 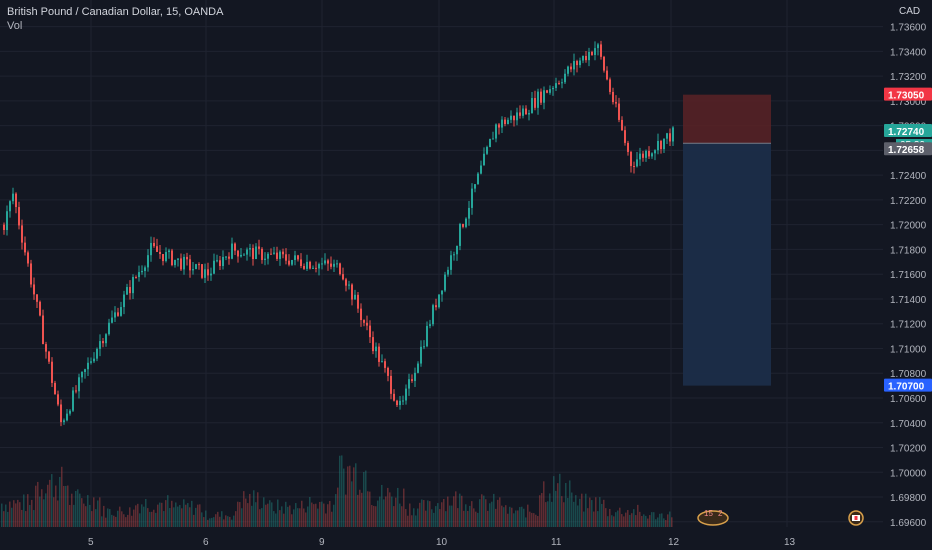 I want to click on time-tick-label: 5, so click(x=91, y=542).